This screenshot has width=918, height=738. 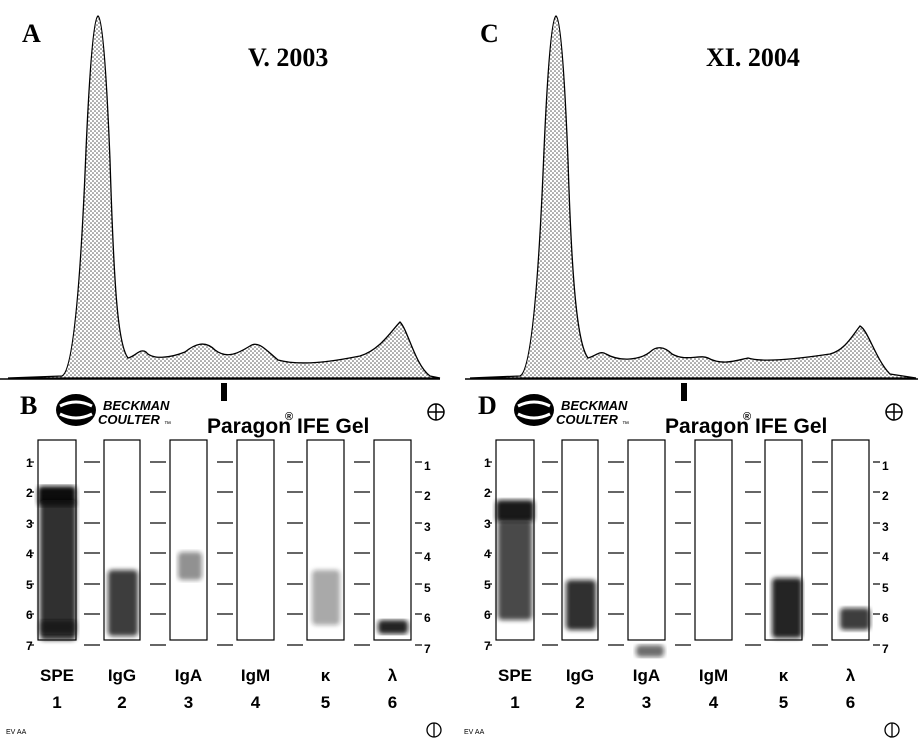 What do you see at coordinates (489, 33) in the screenshot?
I see `panel-label: C` at bounding box center [489, 33].